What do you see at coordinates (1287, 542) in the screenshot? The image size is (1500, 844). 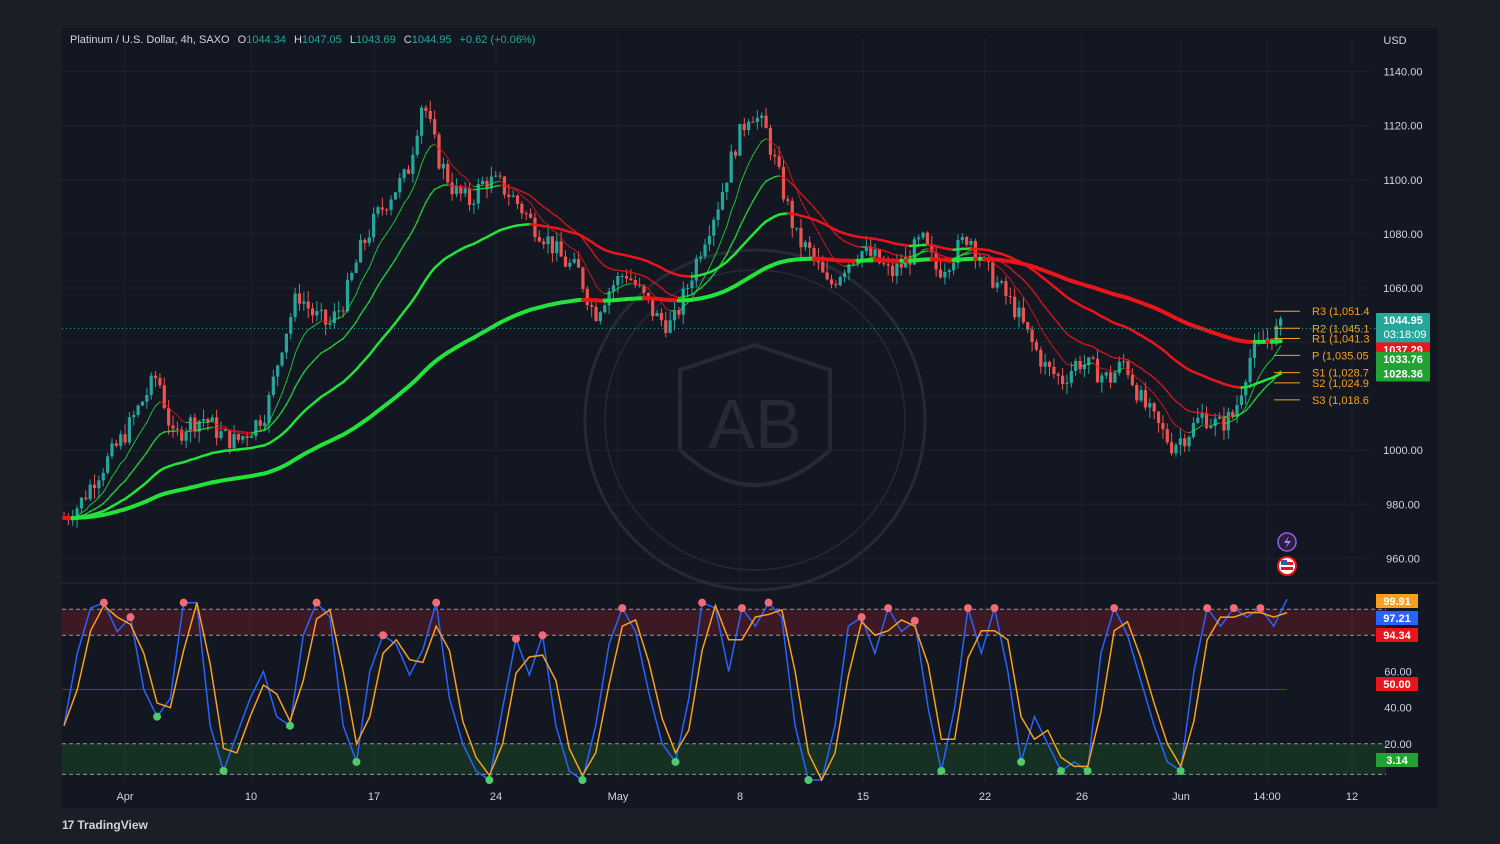 I see `lightning-icon` at bounding box center [1287, 542].